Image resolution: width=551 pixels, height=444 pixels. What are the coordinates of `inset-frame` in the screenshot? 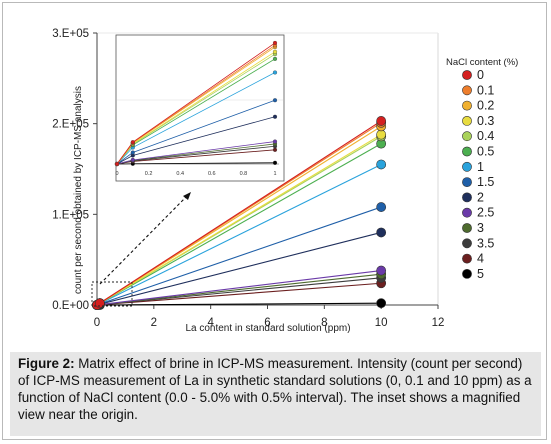 It's located at (200, 108).